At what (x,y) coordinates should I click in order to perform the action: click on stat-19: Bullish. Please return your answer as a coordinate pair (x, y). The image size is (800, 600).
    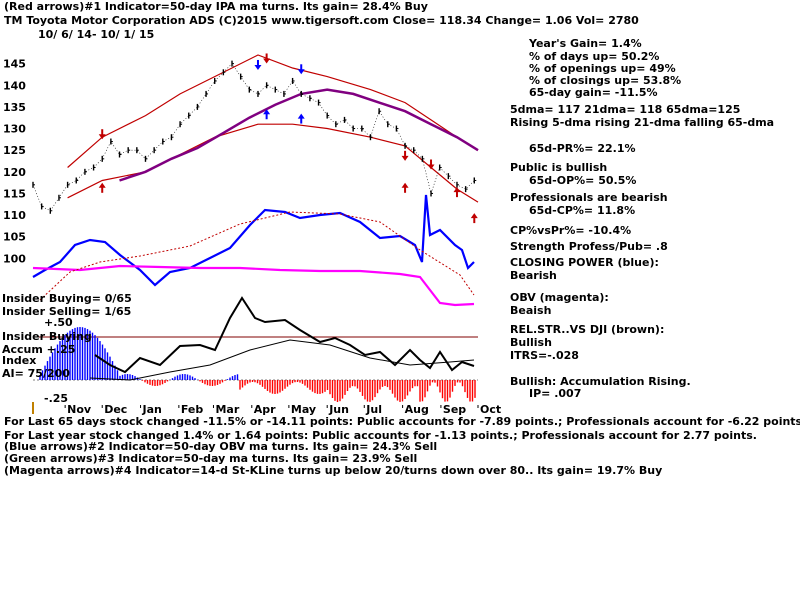
    Looking at the image, I should click on (531, 342).